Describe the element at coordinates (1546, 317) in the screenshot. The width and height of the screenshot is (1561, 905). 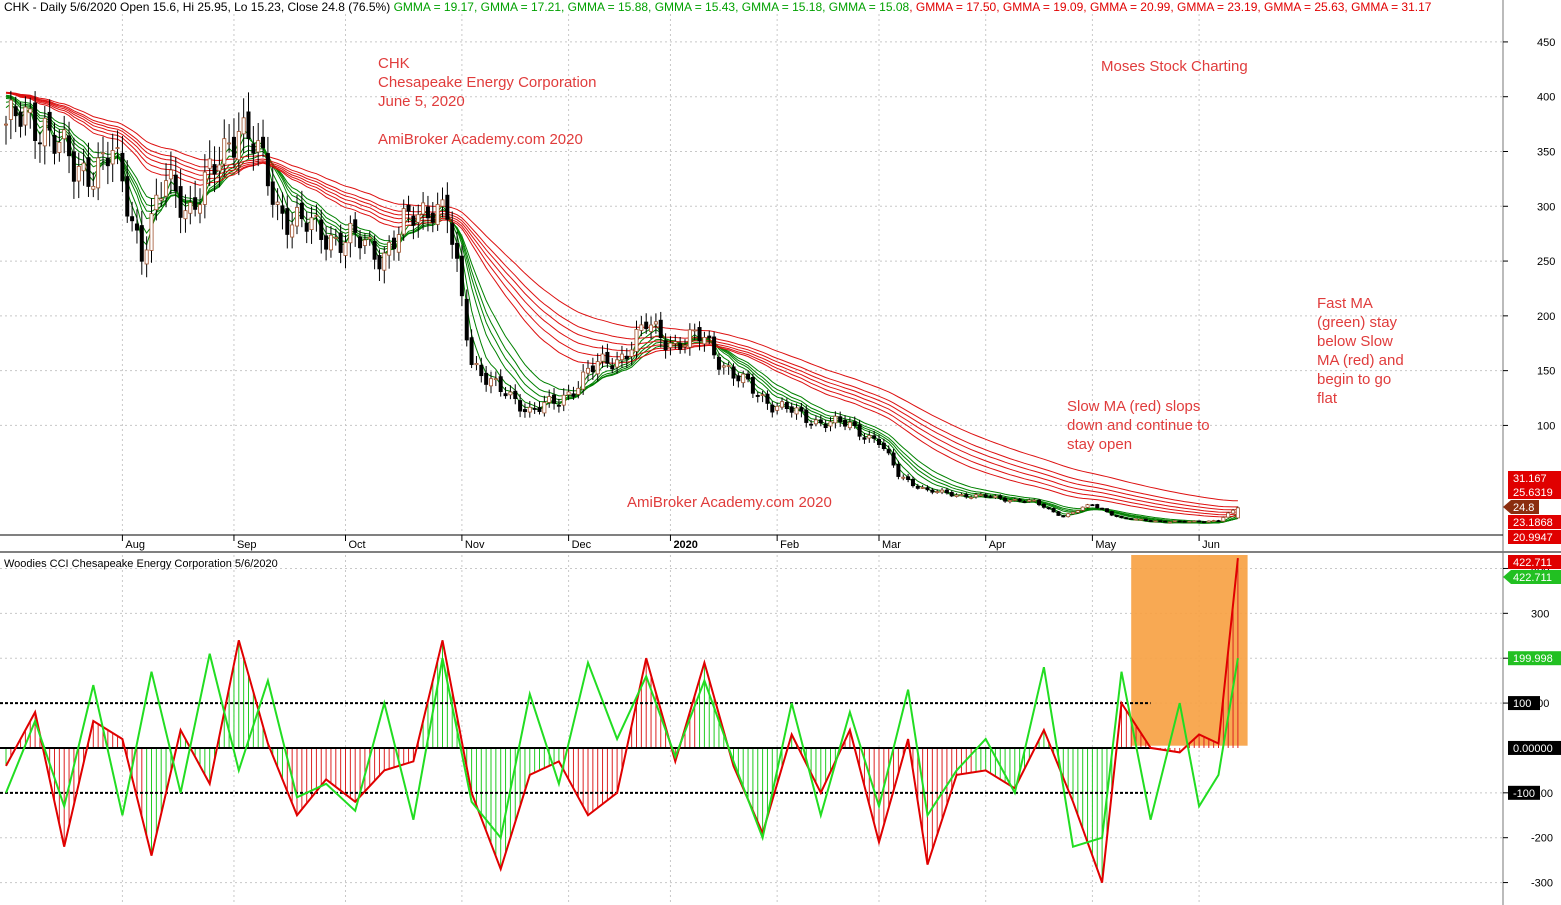
I see `price-y-label: 200` at that location.